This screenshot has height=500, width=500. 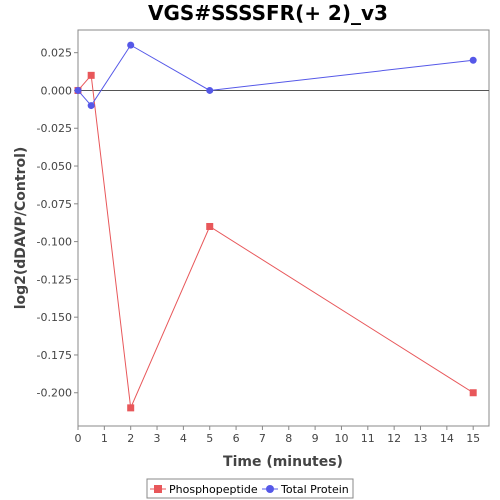 What do you see at coordinates (236, 438) in the screenshot?
I see `x-tick-label: 6` at bounding box center [236, 438].